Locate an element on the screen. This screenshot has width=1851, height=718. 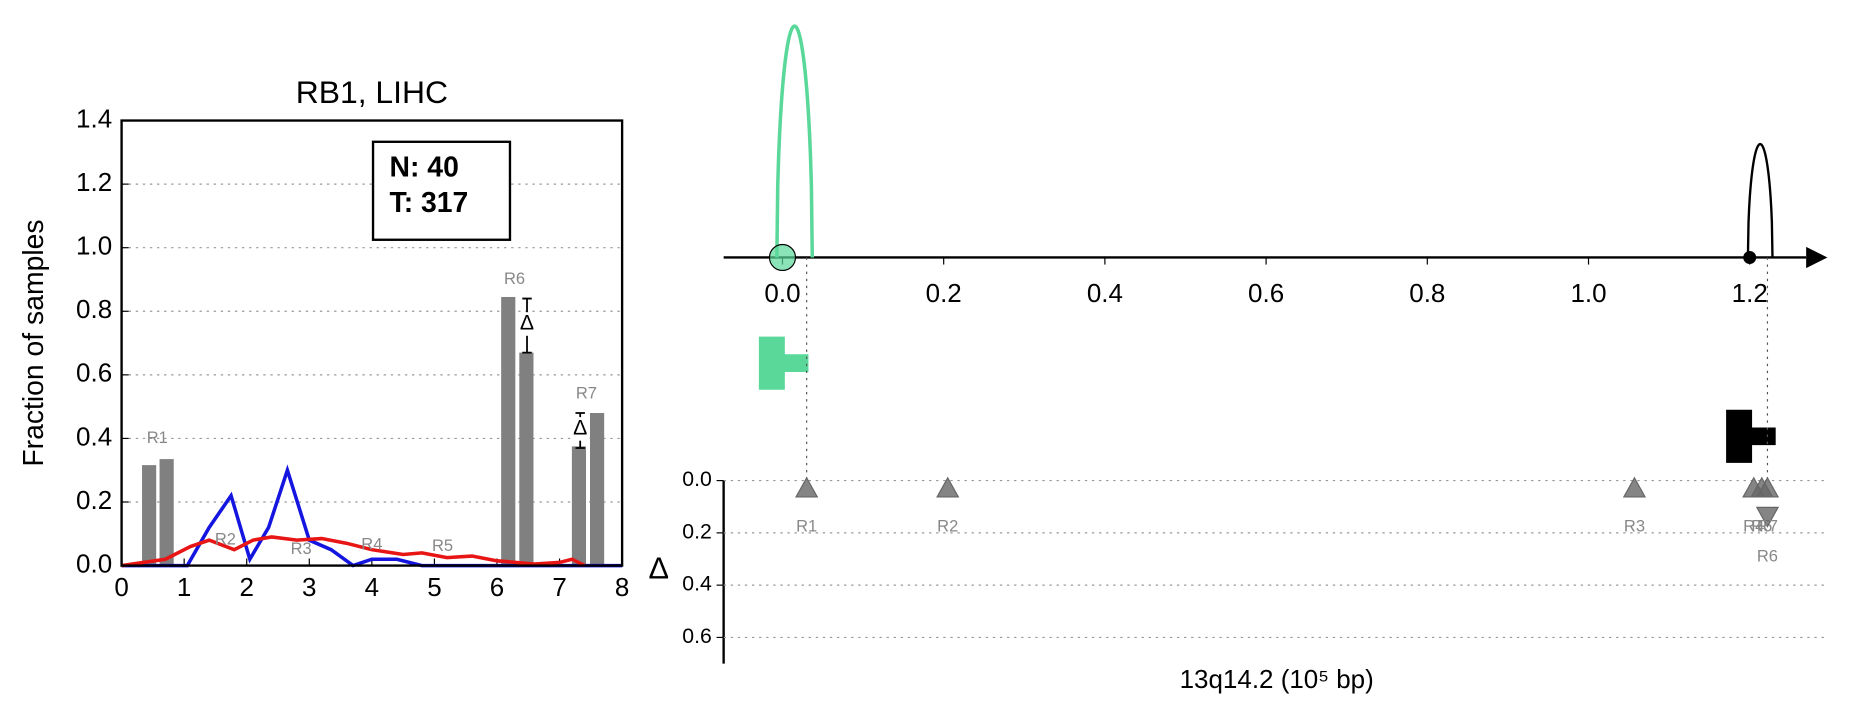
x-tick-label: 0.2 is located at coordinates (944, 293).